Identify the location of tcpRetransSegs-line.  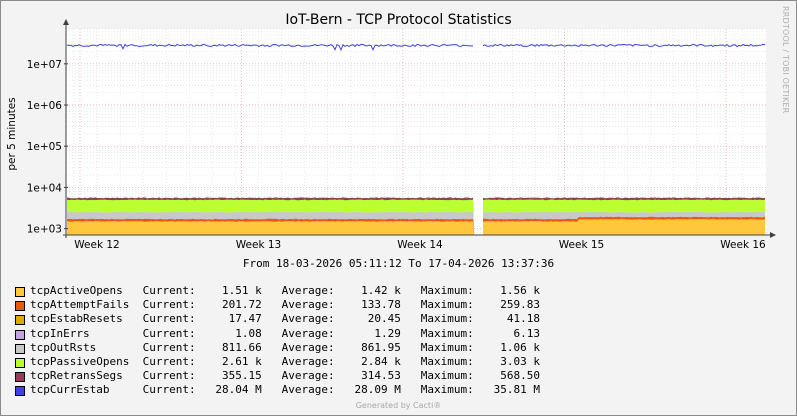
(416, 198).